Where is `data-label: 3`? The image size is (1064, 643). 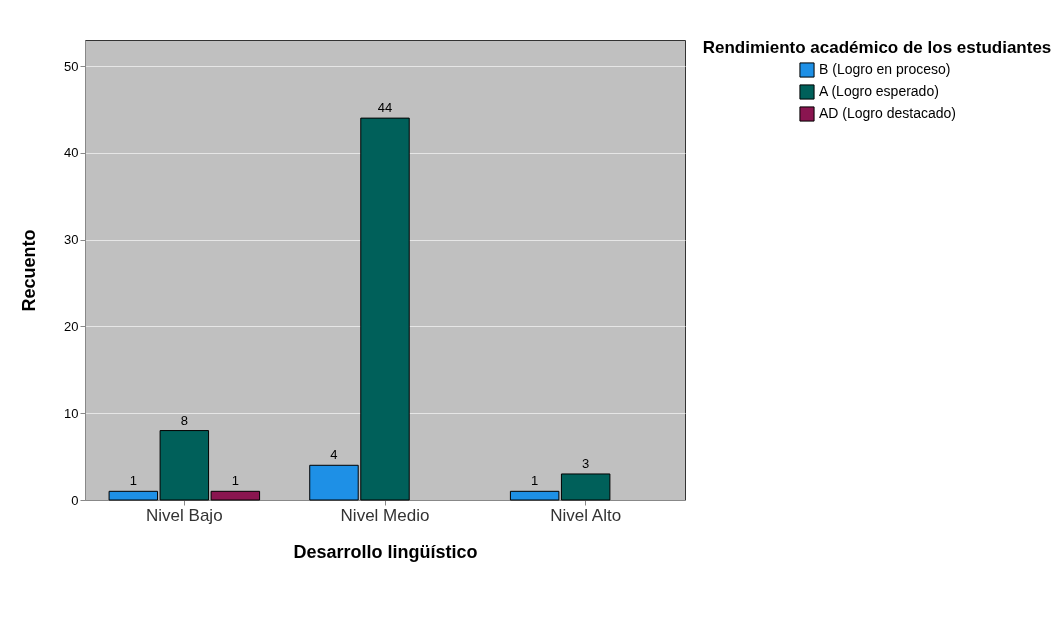 data-label: 3 is located at coordinates (586, 463).